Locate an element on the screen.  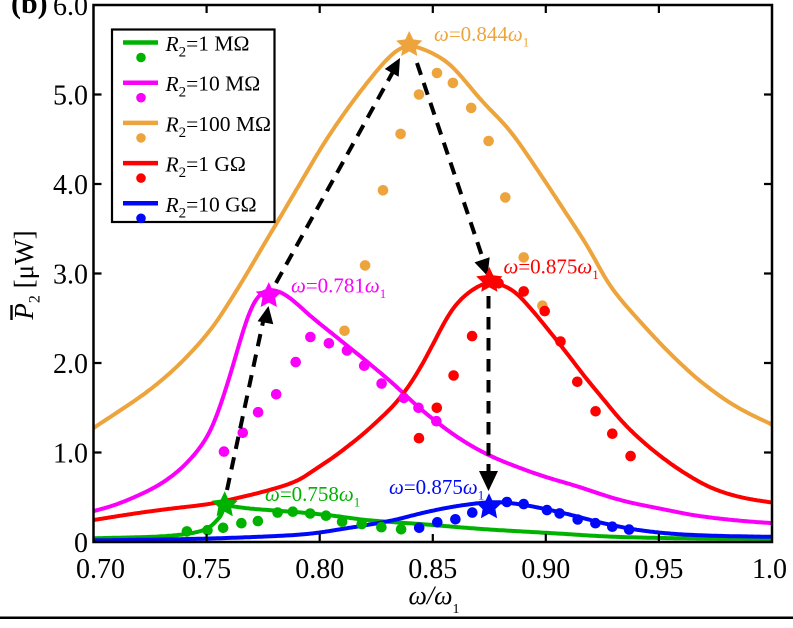
svg-text: 0.95 is located at coordinates (658, 569).